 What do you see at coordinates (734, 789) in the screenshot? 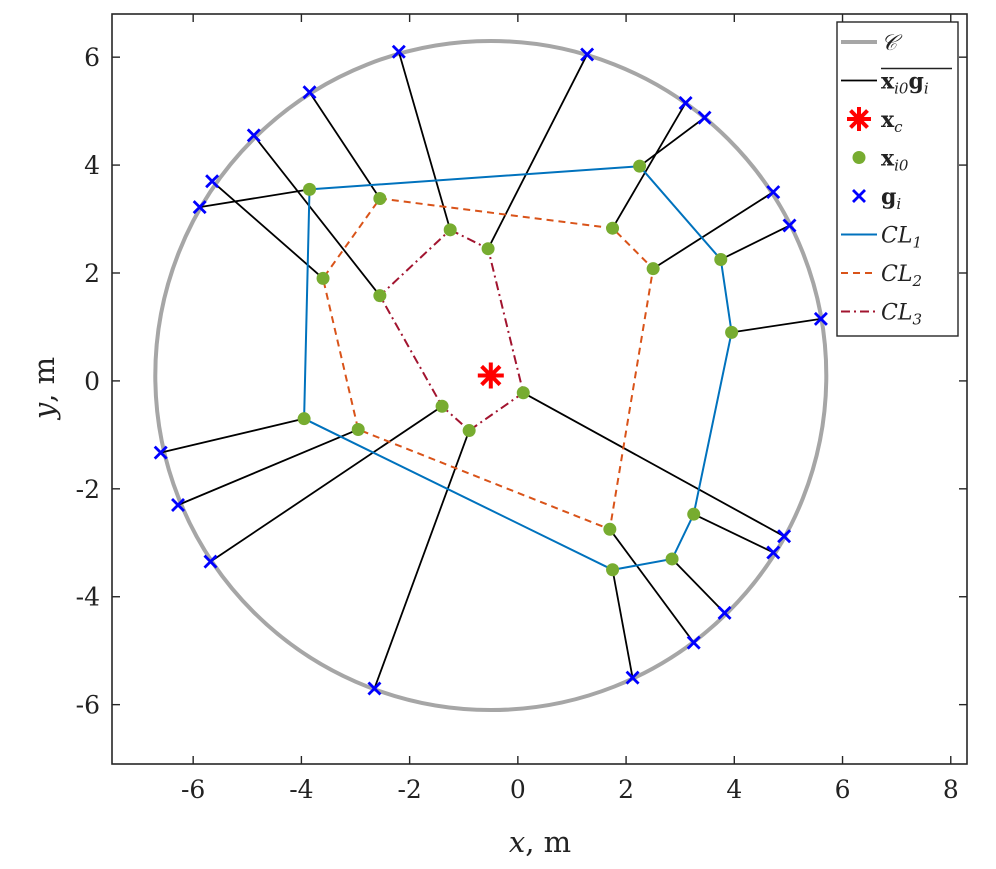
I see `x-tick-label: 4` at bounding box center [734, 789].